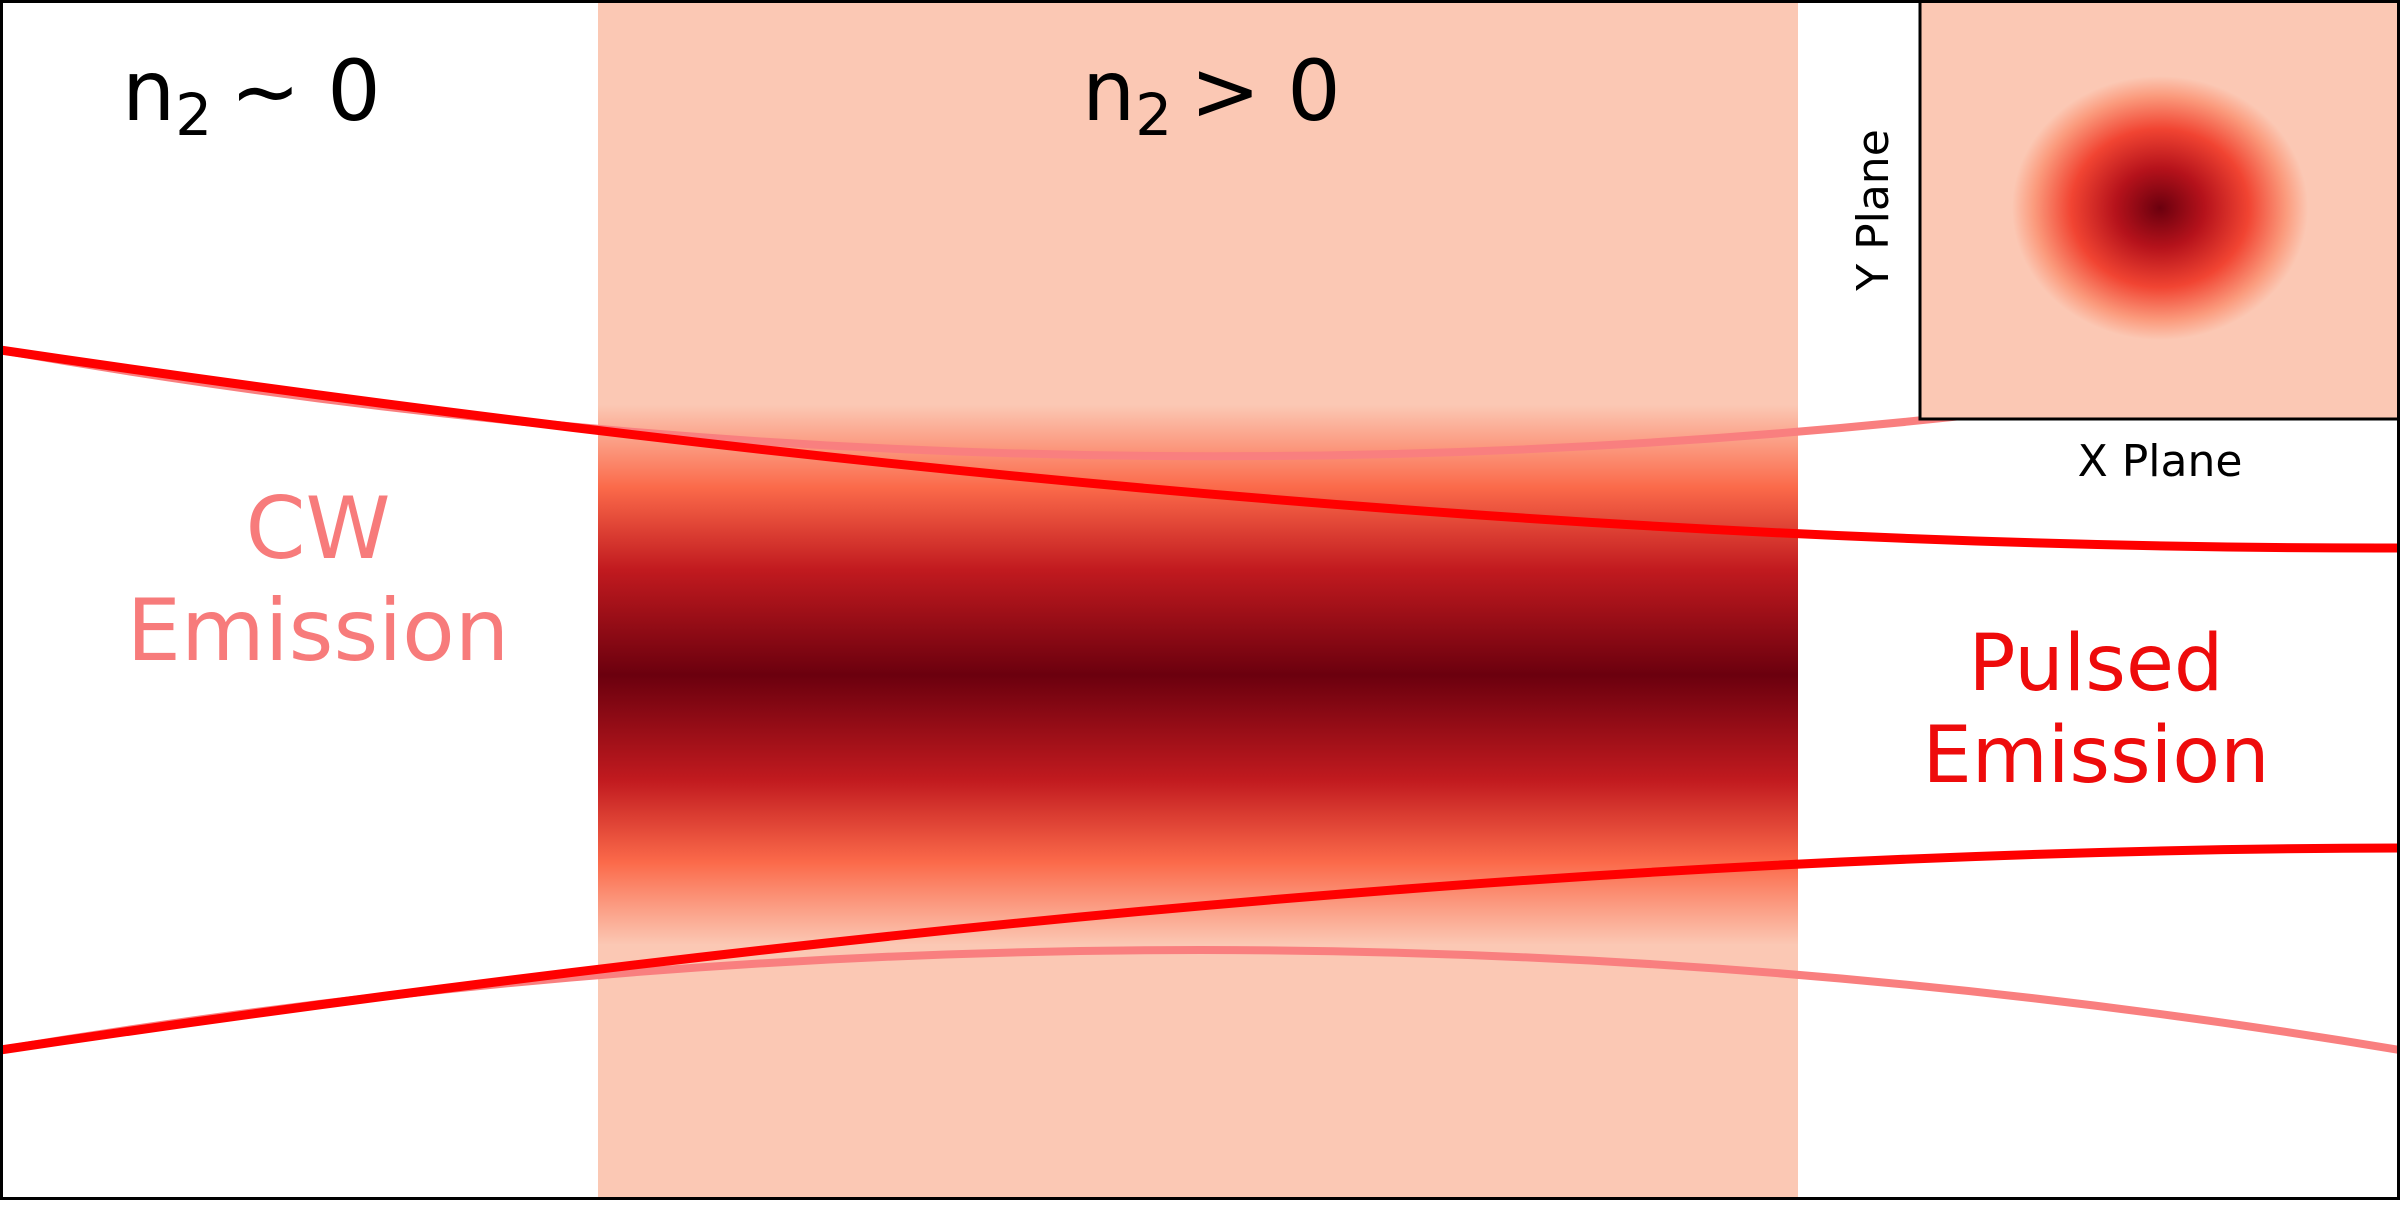 The image size is (2400, 1205). I want to click on inset-y-axis-label: Y Plane, so click(1873, 210).